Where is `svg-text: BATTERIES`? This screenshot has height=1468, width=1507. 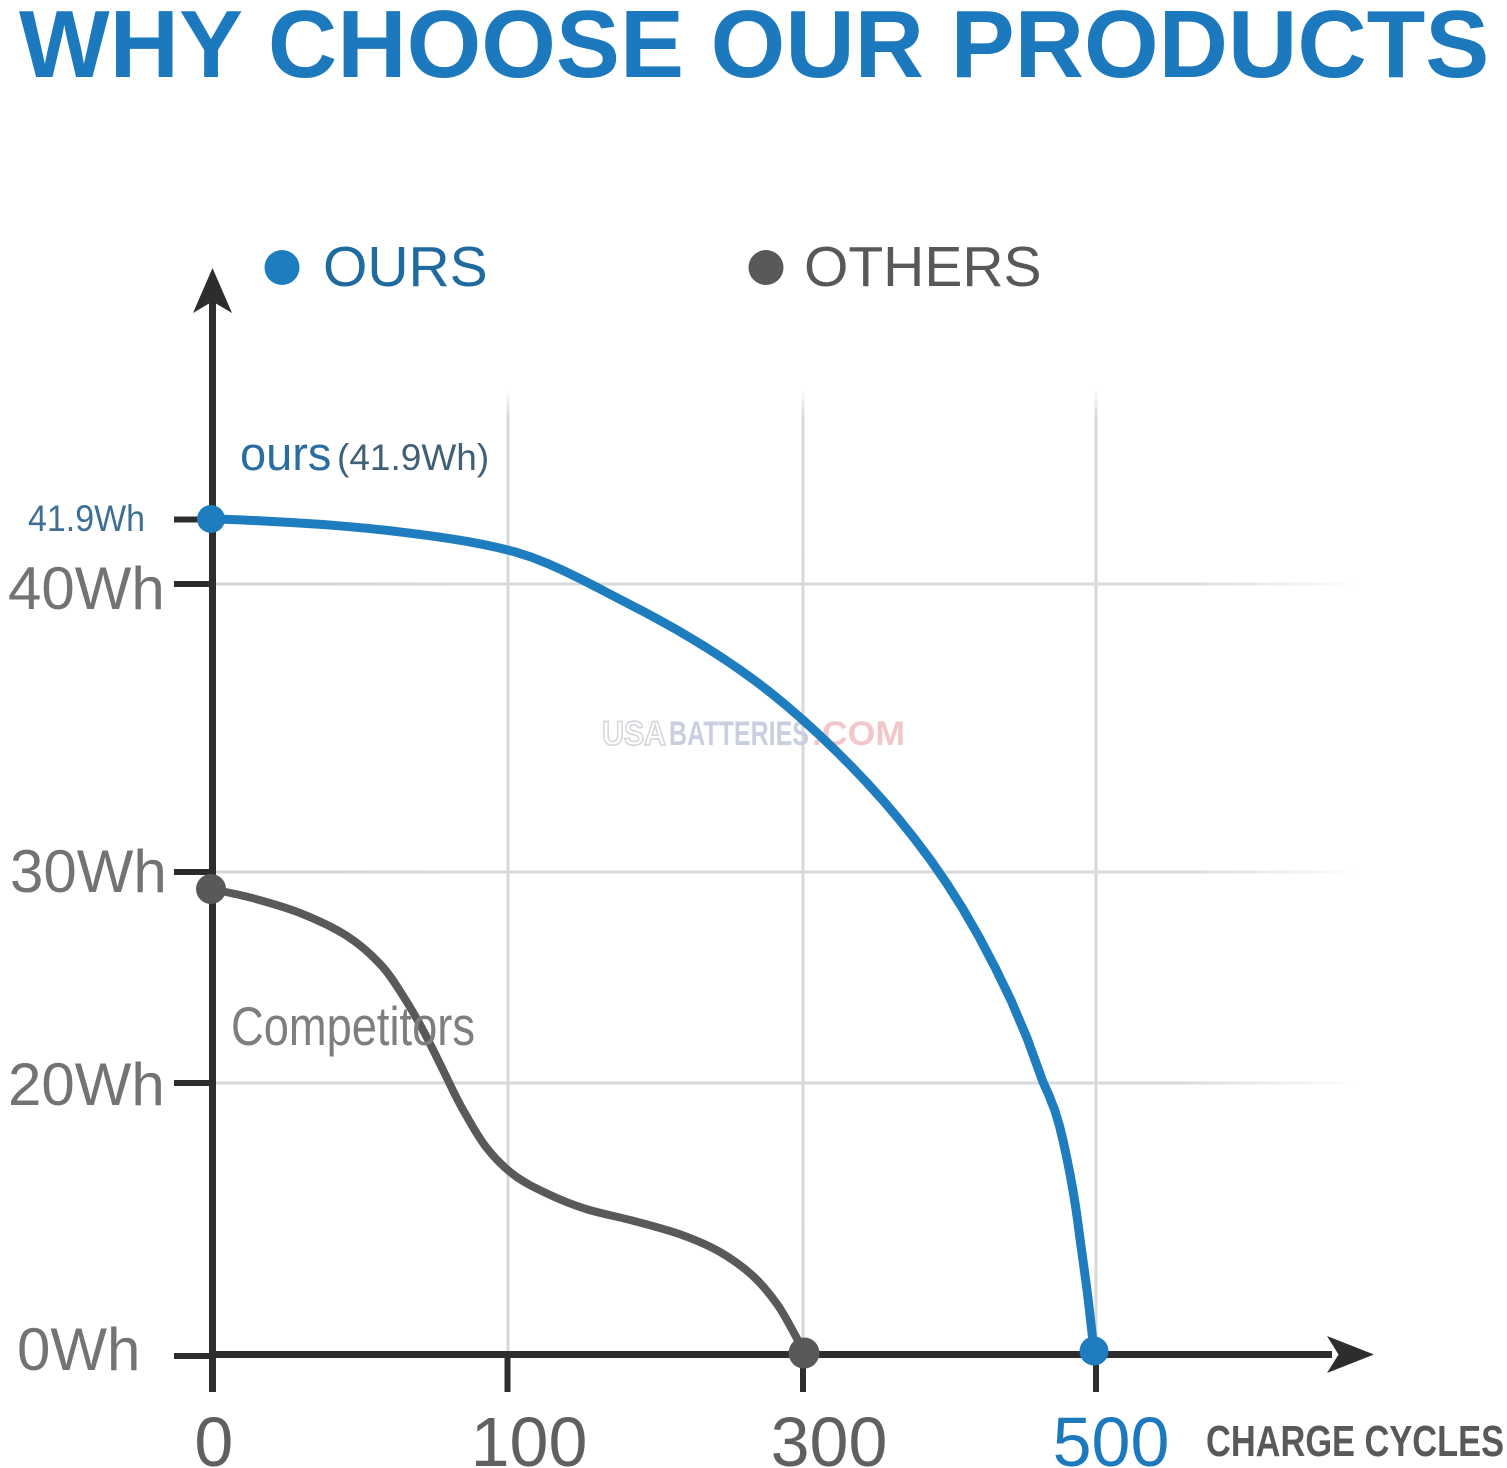
svg-text: BATTERIES is located at coordinates (739, 734).